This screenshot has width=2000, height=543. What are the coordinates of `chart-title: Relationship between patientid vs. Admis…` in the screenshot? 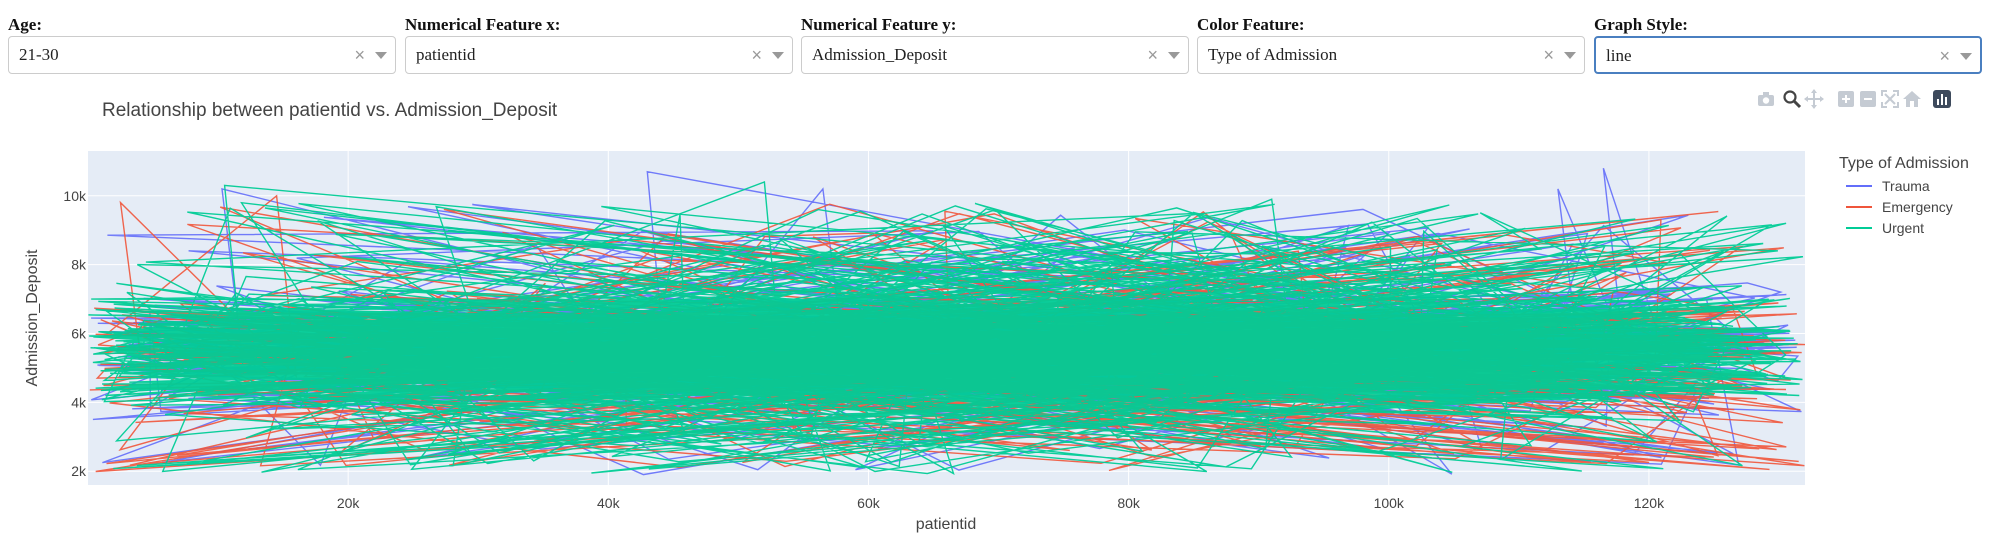 It's located at (330, 110).